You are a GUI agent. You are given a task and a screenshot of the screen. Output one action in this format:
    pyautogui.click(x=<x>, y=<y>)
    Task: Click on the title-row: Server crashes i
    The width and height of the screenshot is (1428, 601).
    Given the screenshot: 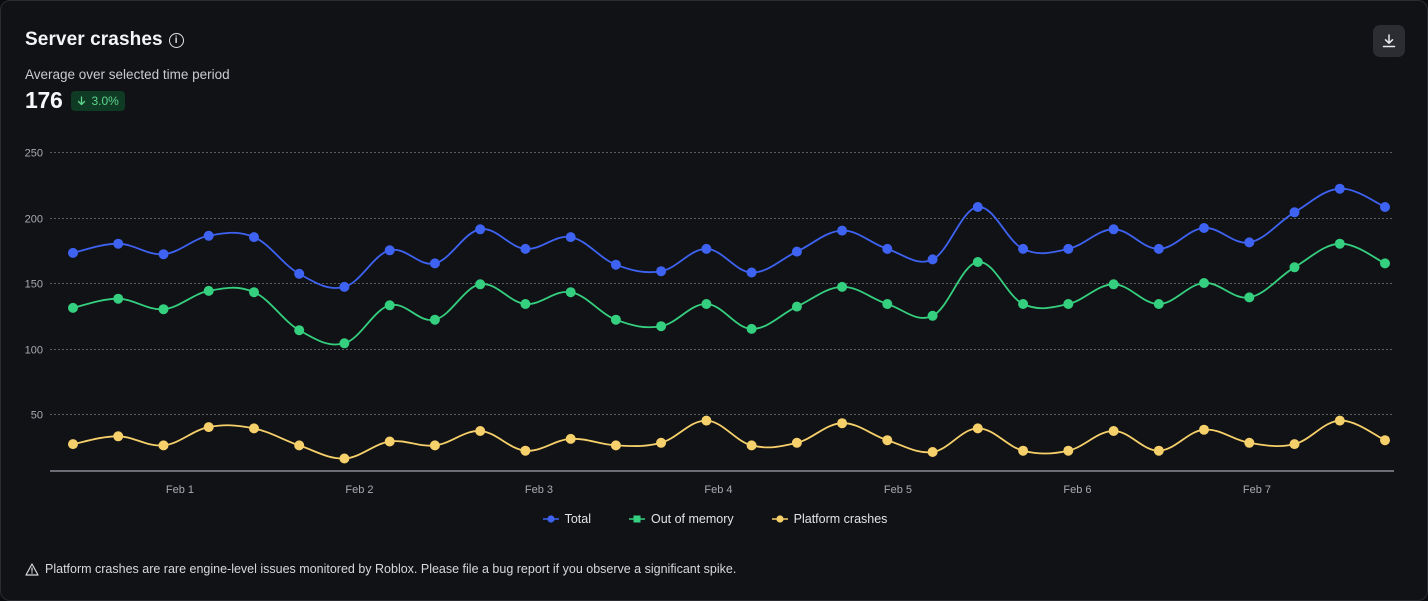 What is the action you would take?
    pyautogui.click(x=104, y=40)
    